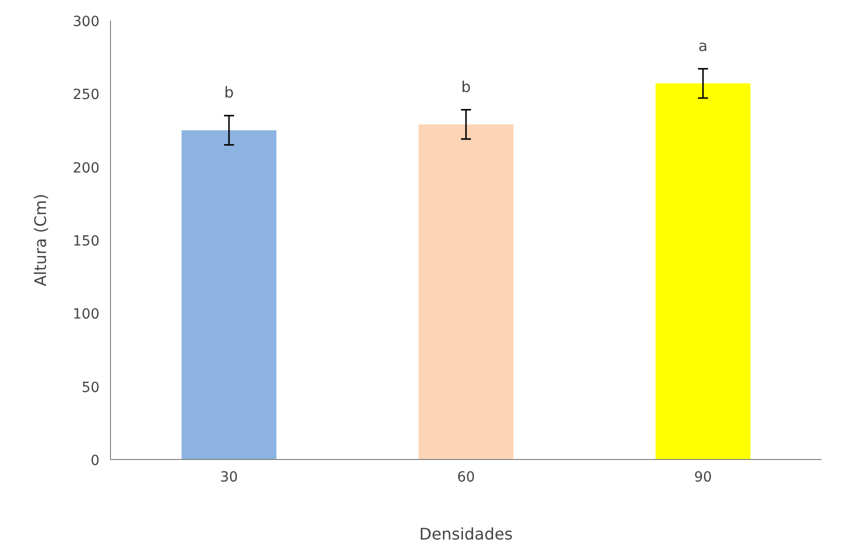  I want to click on y-tick-label: 200, so click(86, 168).